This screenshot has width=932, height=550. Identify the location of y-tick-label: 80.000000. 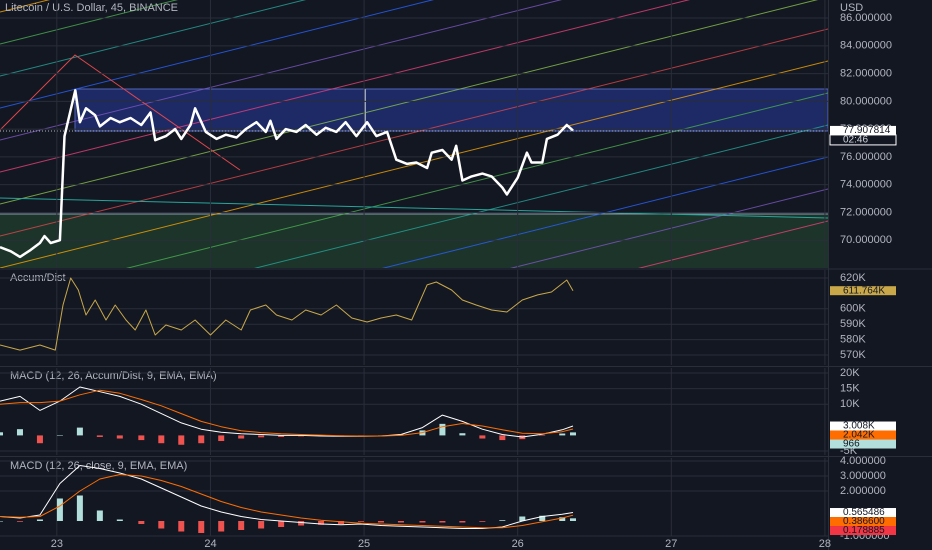
(866, 101).